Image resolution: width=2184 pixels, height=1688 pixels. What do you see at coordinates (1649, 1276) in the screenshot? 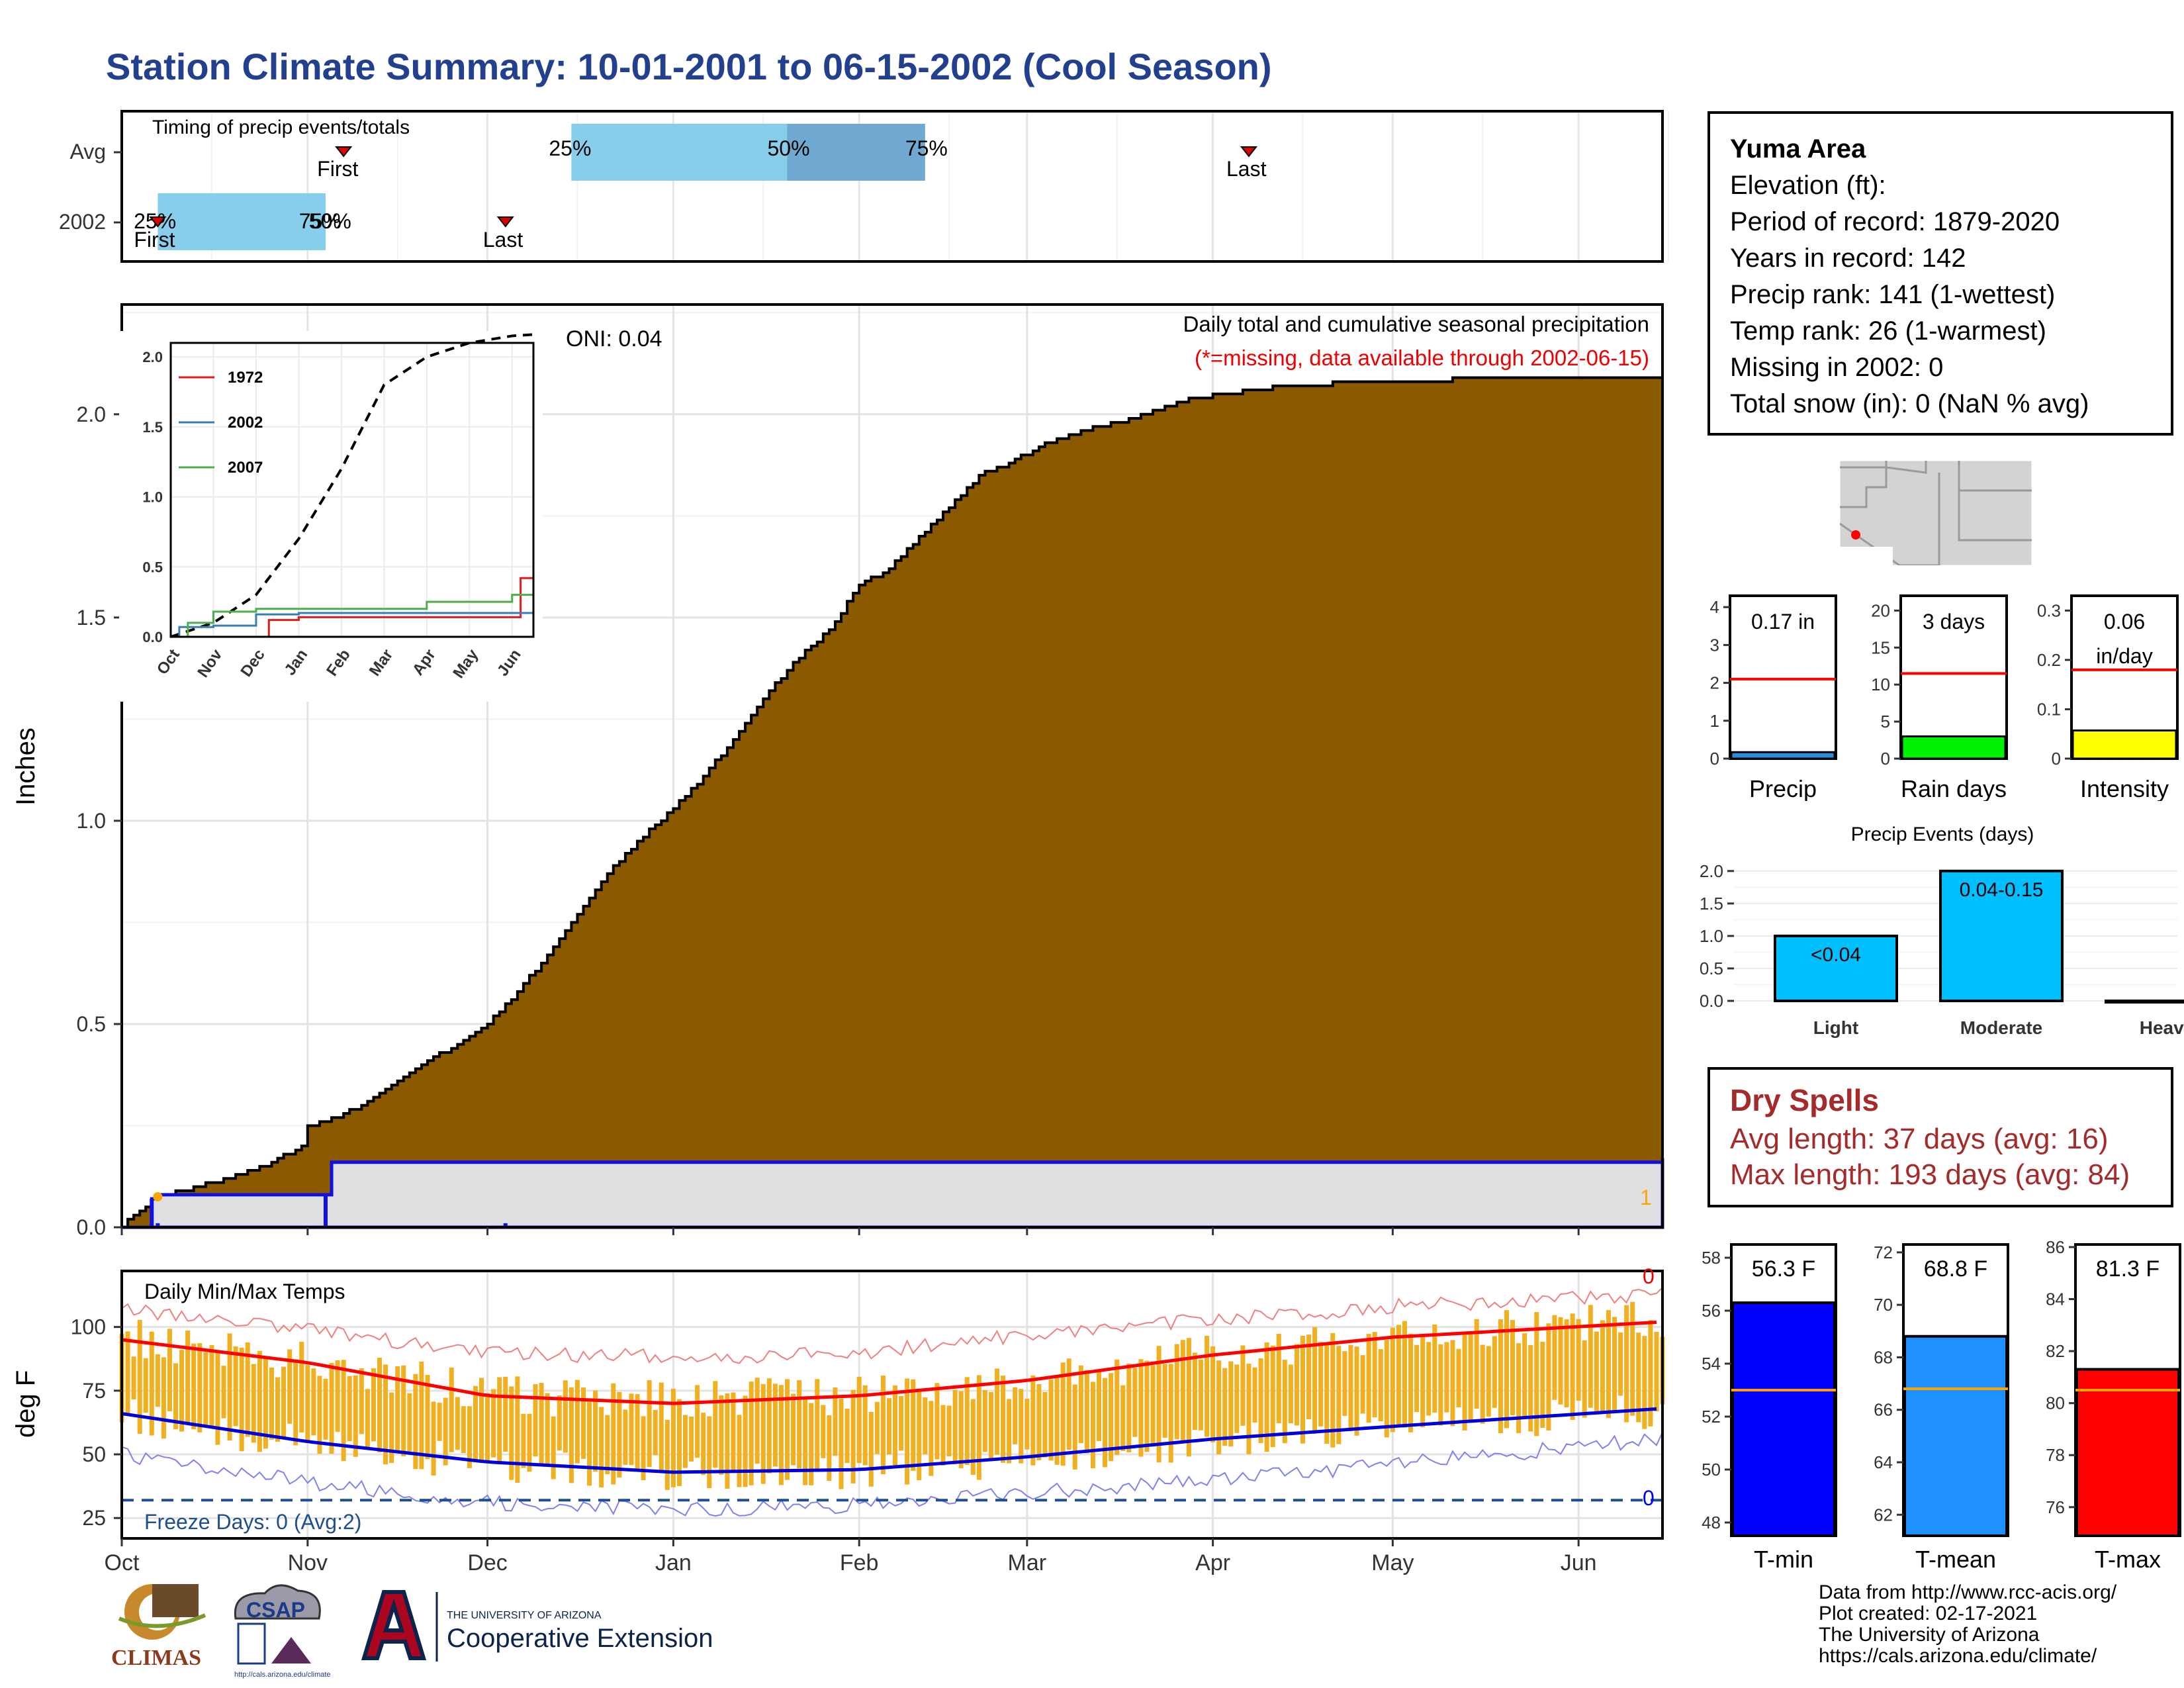
I see `record-high-count: 0` at bounding box center [1649, 1276].